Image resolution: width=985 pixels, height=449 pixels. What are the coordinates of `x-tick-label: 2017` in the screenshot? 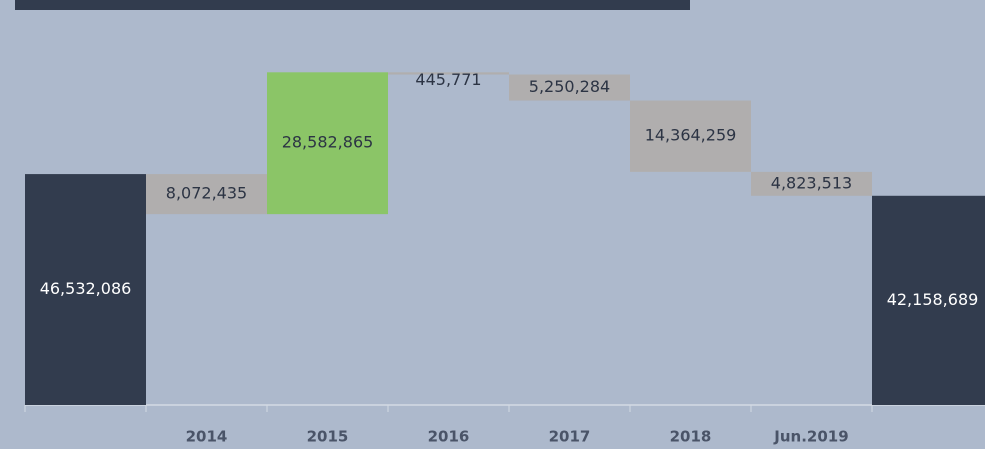 It's located at (570, 437).